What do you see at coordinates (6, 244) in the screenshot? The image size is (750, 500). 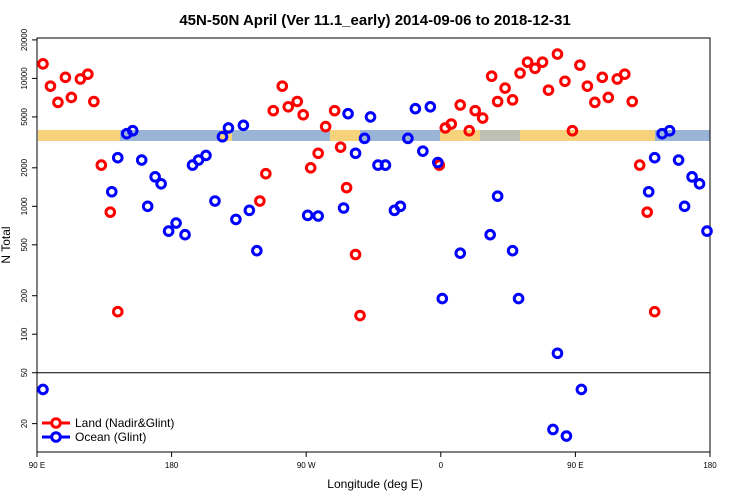 I see `y-axis-label: N Total` at bounding box center [6, 244].